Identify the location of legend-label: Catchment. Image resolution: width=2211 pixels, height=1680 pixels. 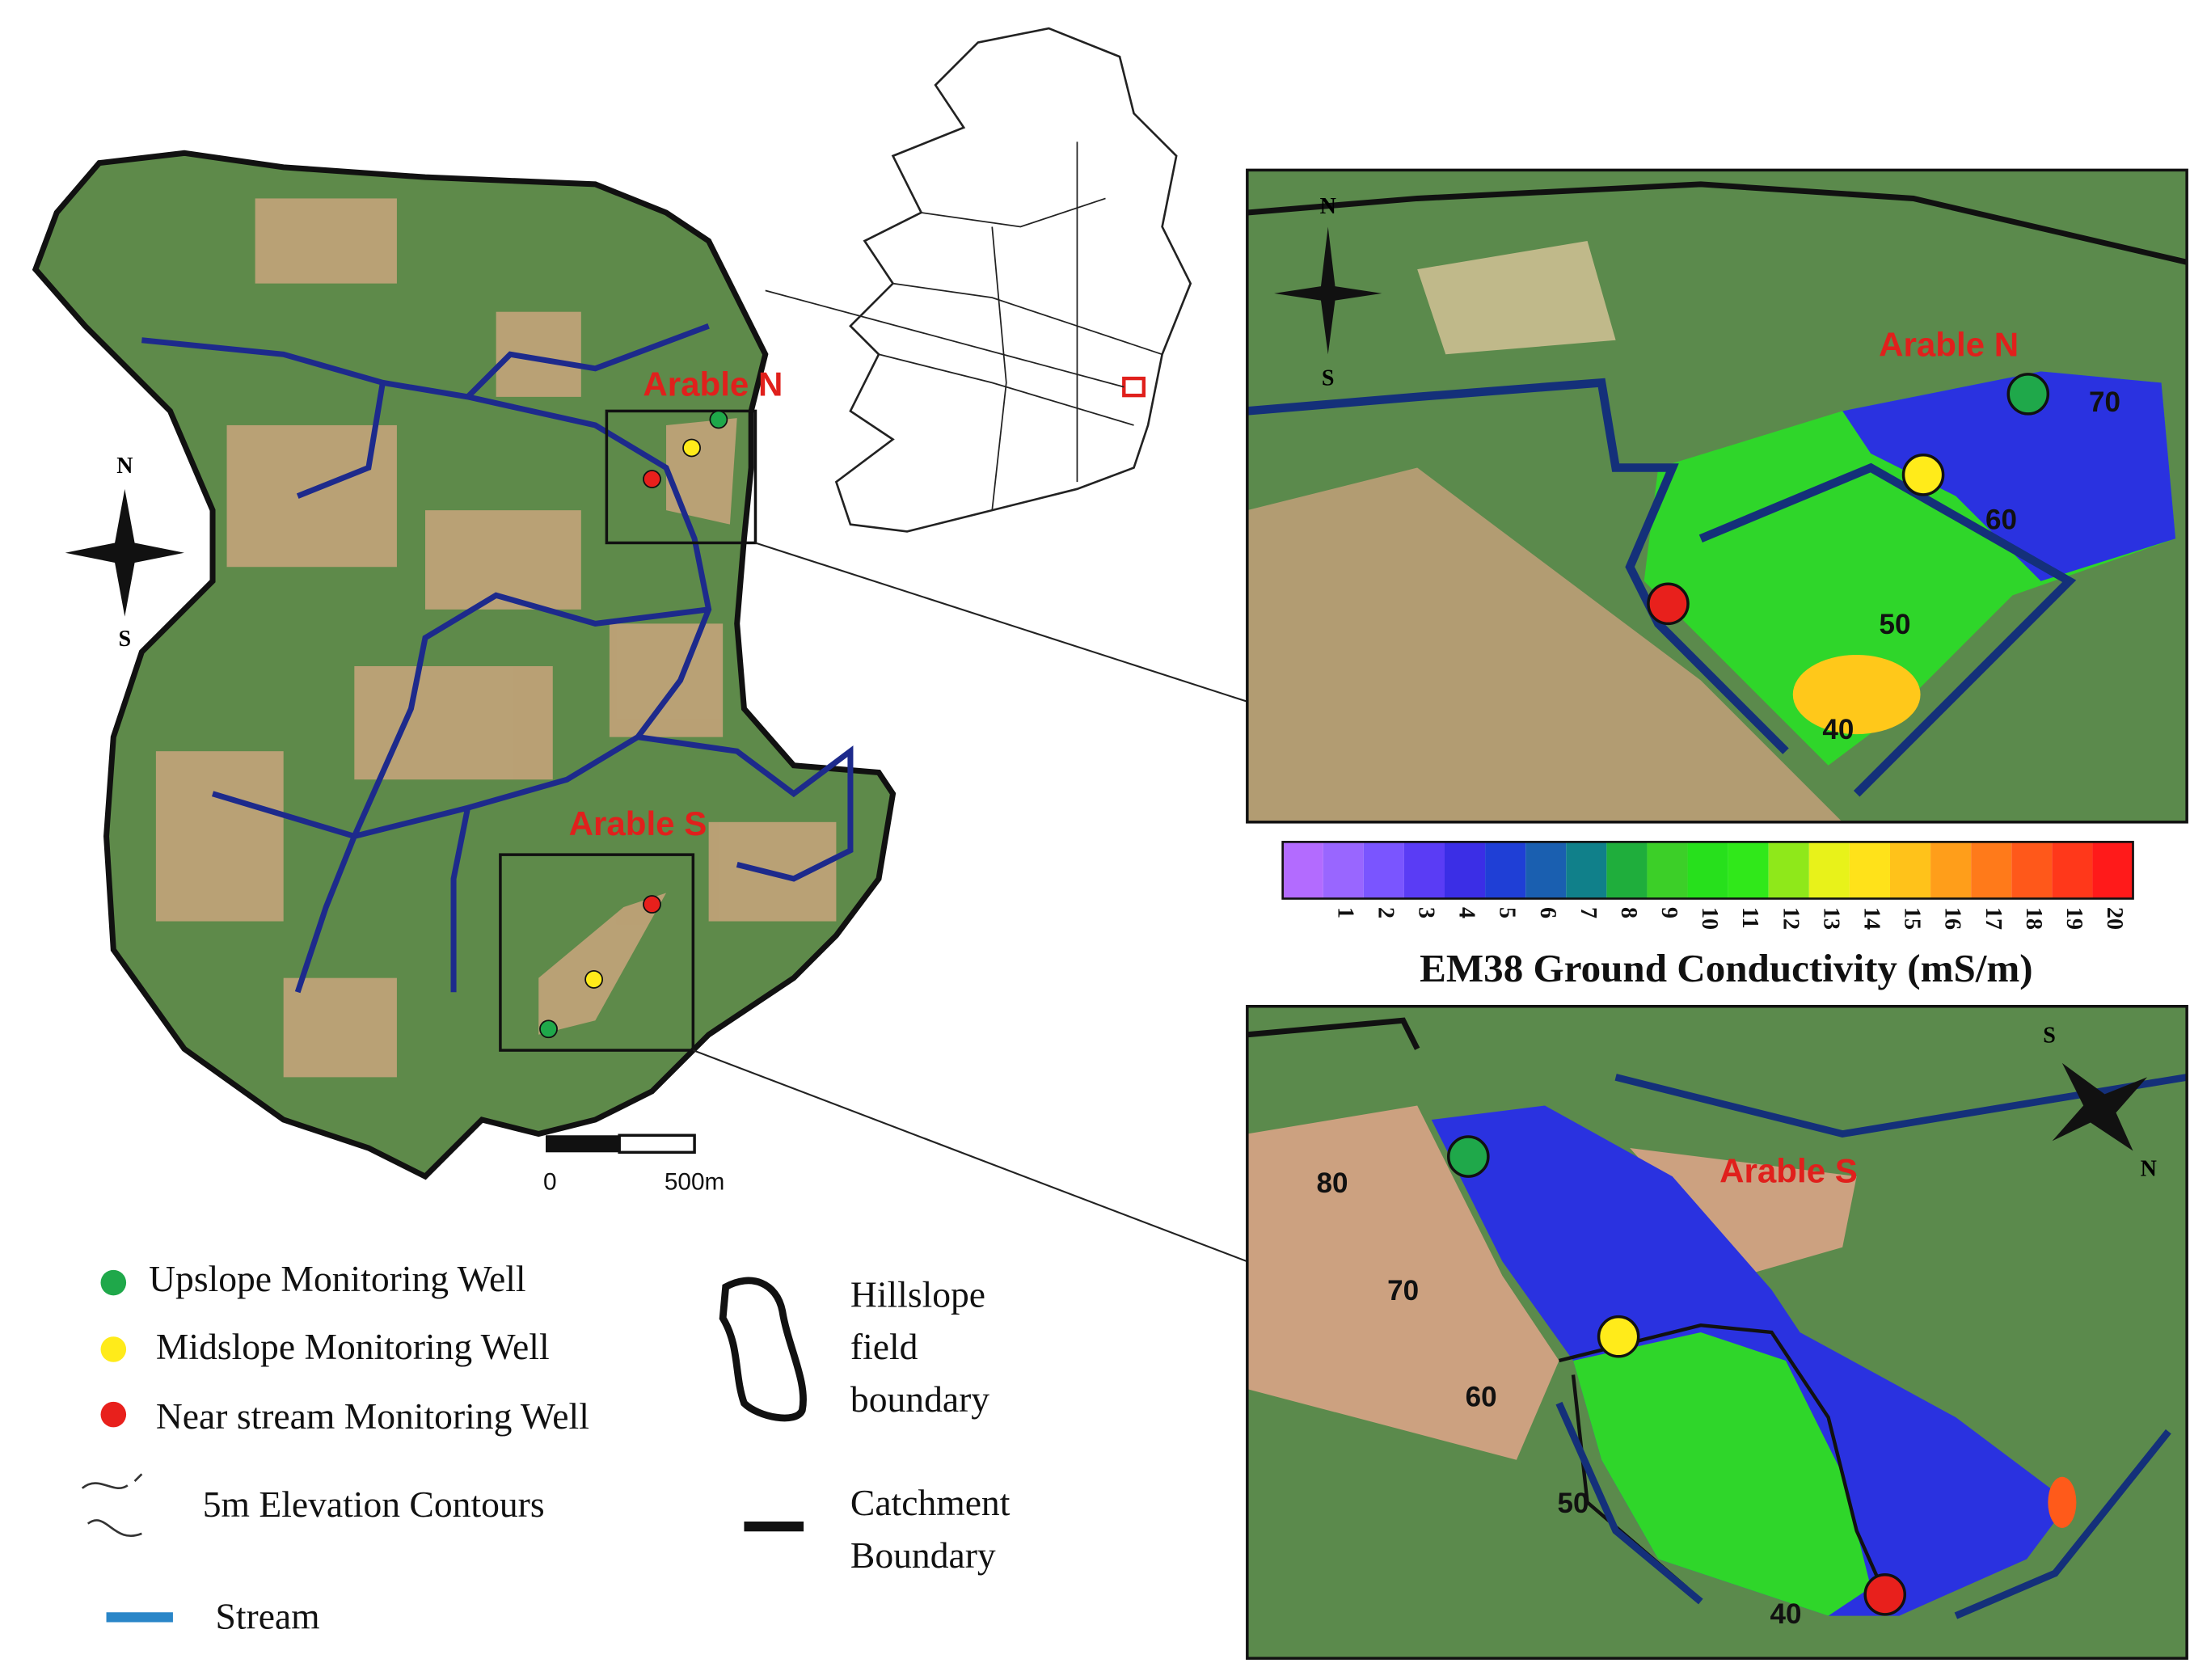
(930, 1502).